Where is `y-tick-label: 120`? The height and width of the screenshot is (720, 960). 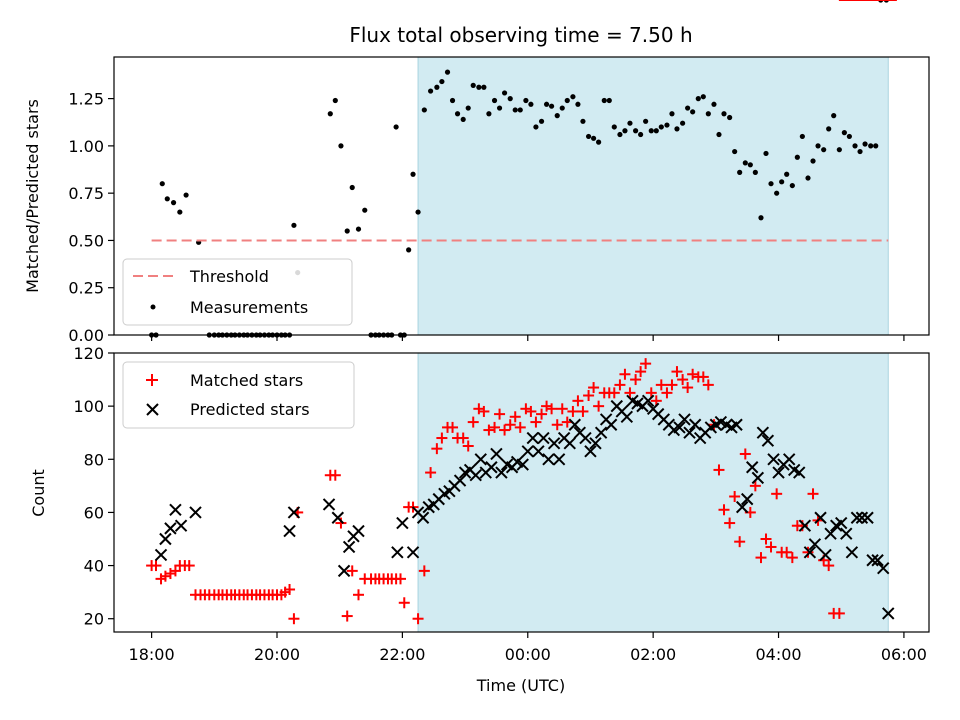
y-tick-label: 120 is located at coordinates (88, 353).